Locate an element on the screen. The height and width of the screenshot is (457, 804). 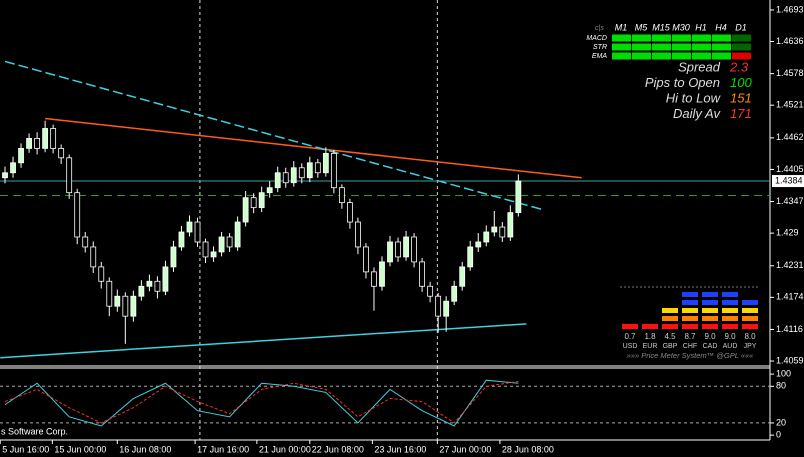
meter-value: 0.7 is located at coordinates (630, 336).